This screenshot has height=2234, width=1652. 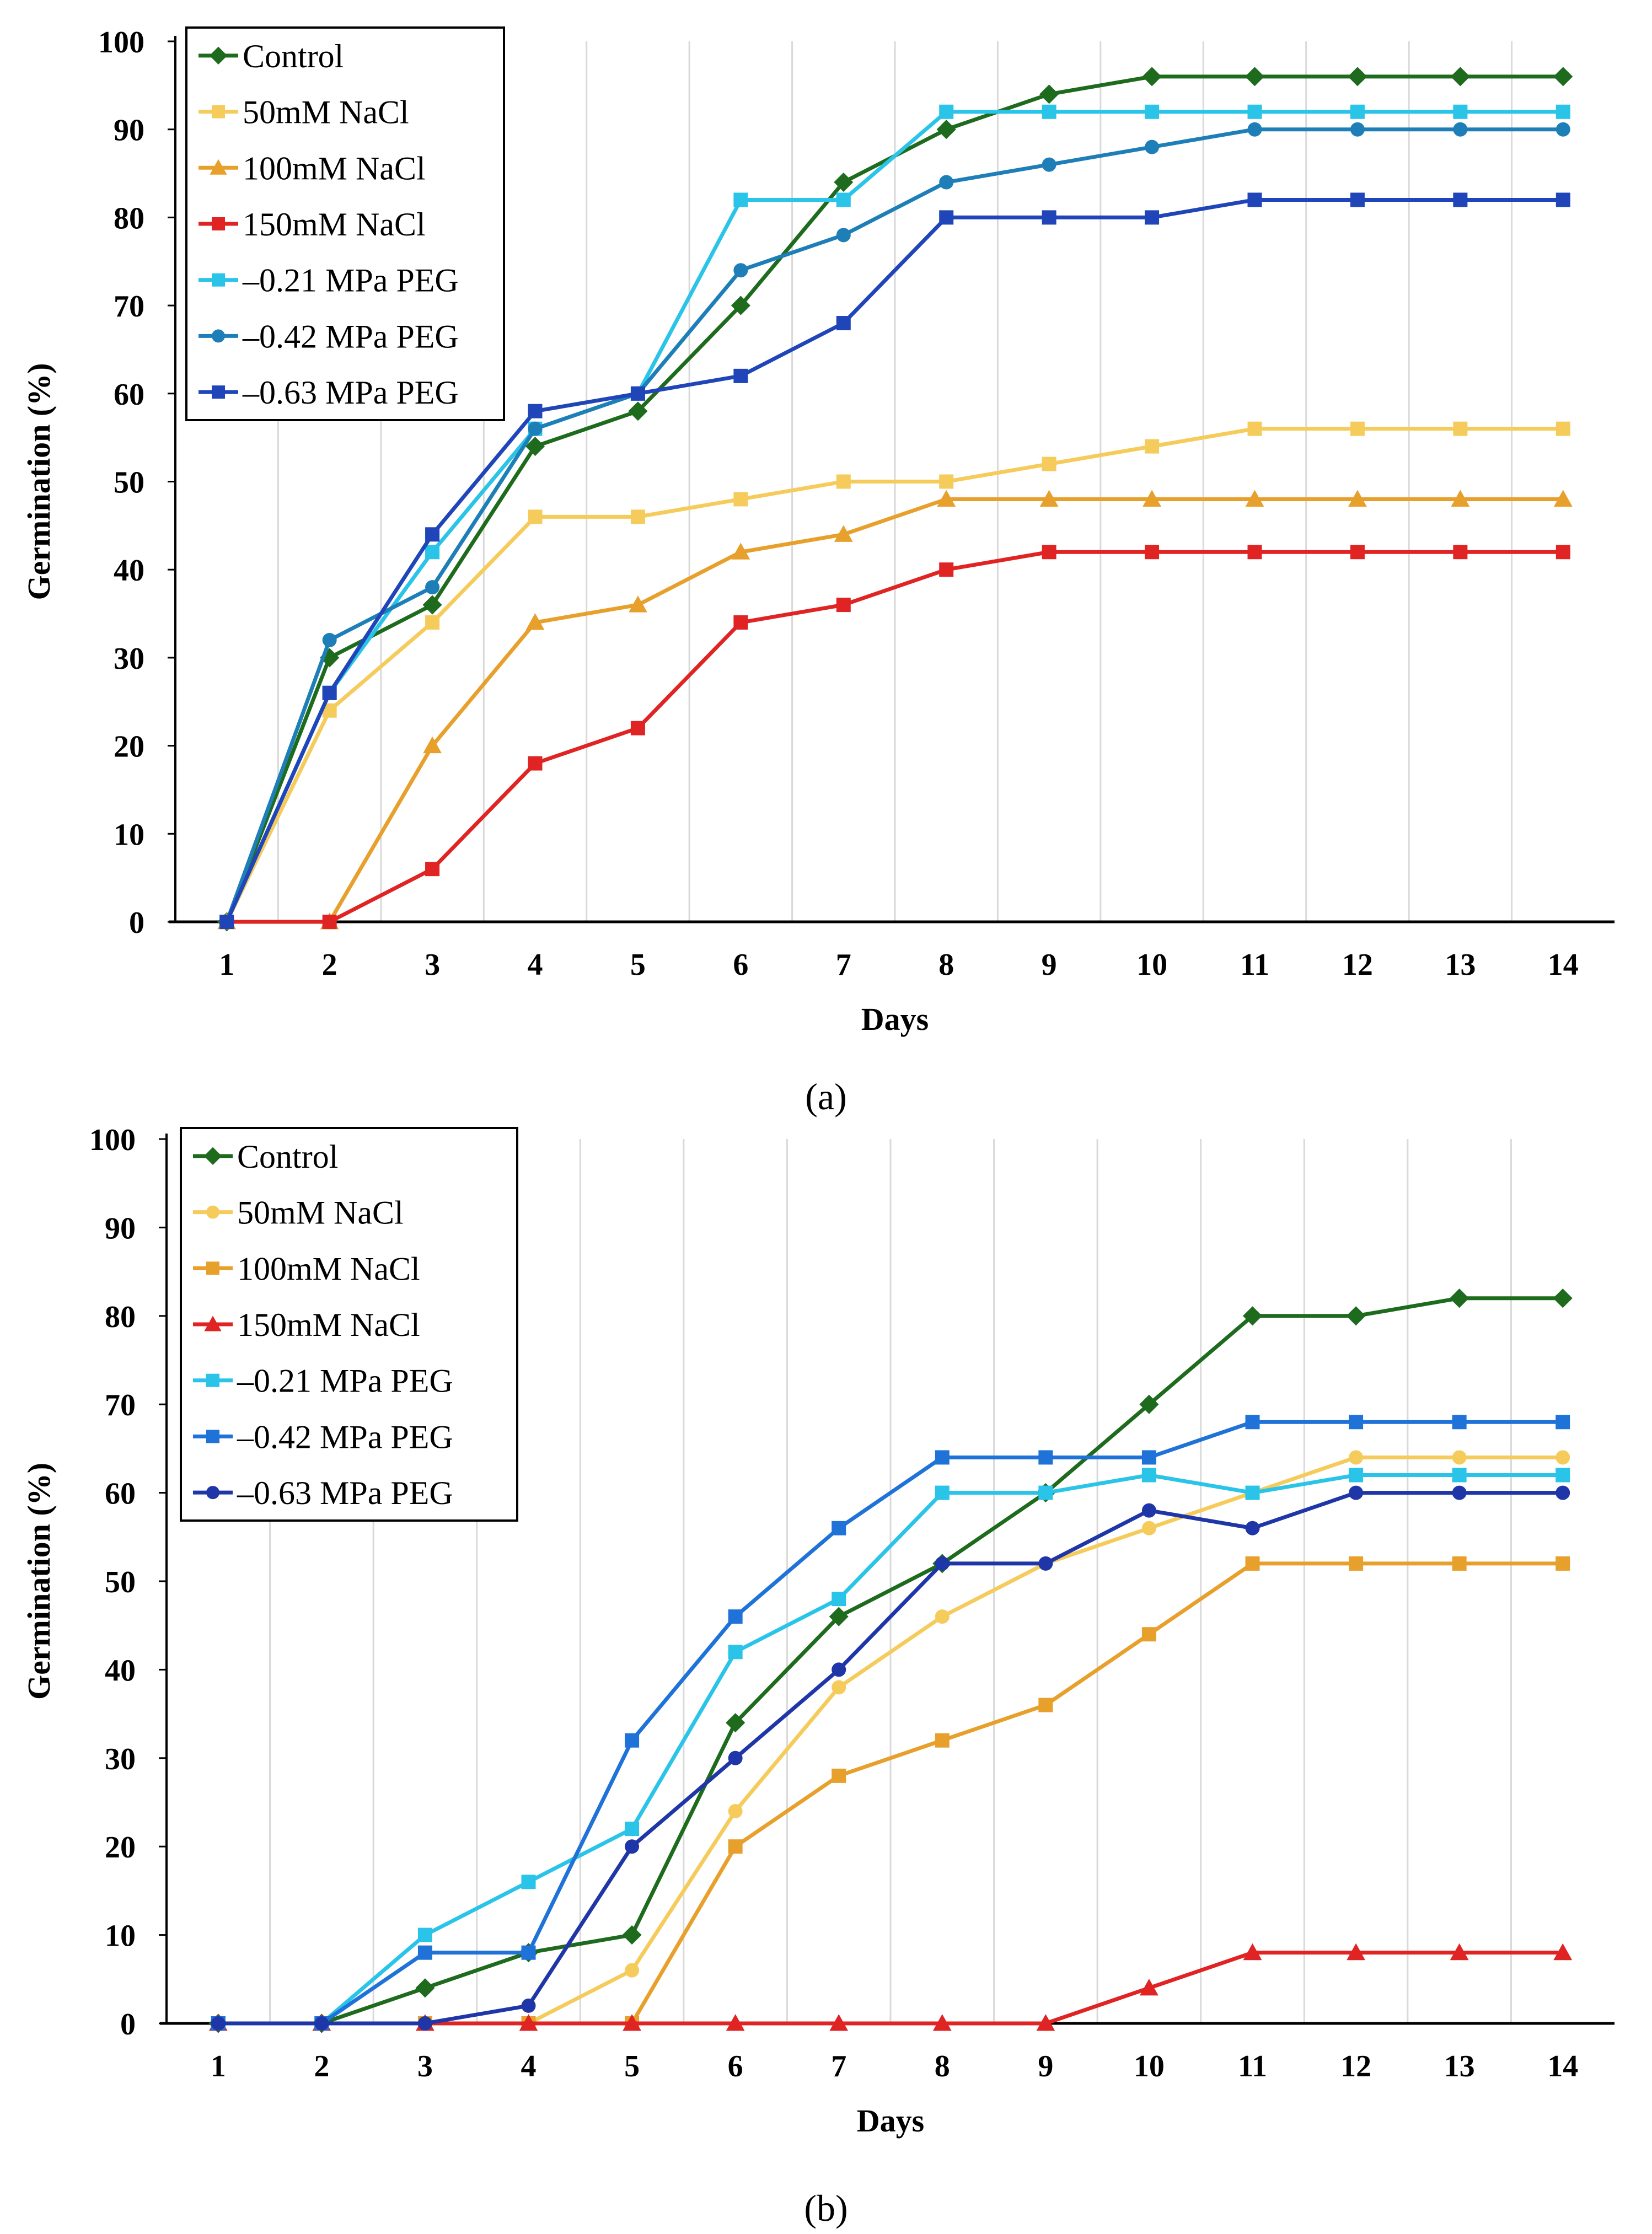 I want to click on y-tick-label: 90, so click(x=129, y=131).